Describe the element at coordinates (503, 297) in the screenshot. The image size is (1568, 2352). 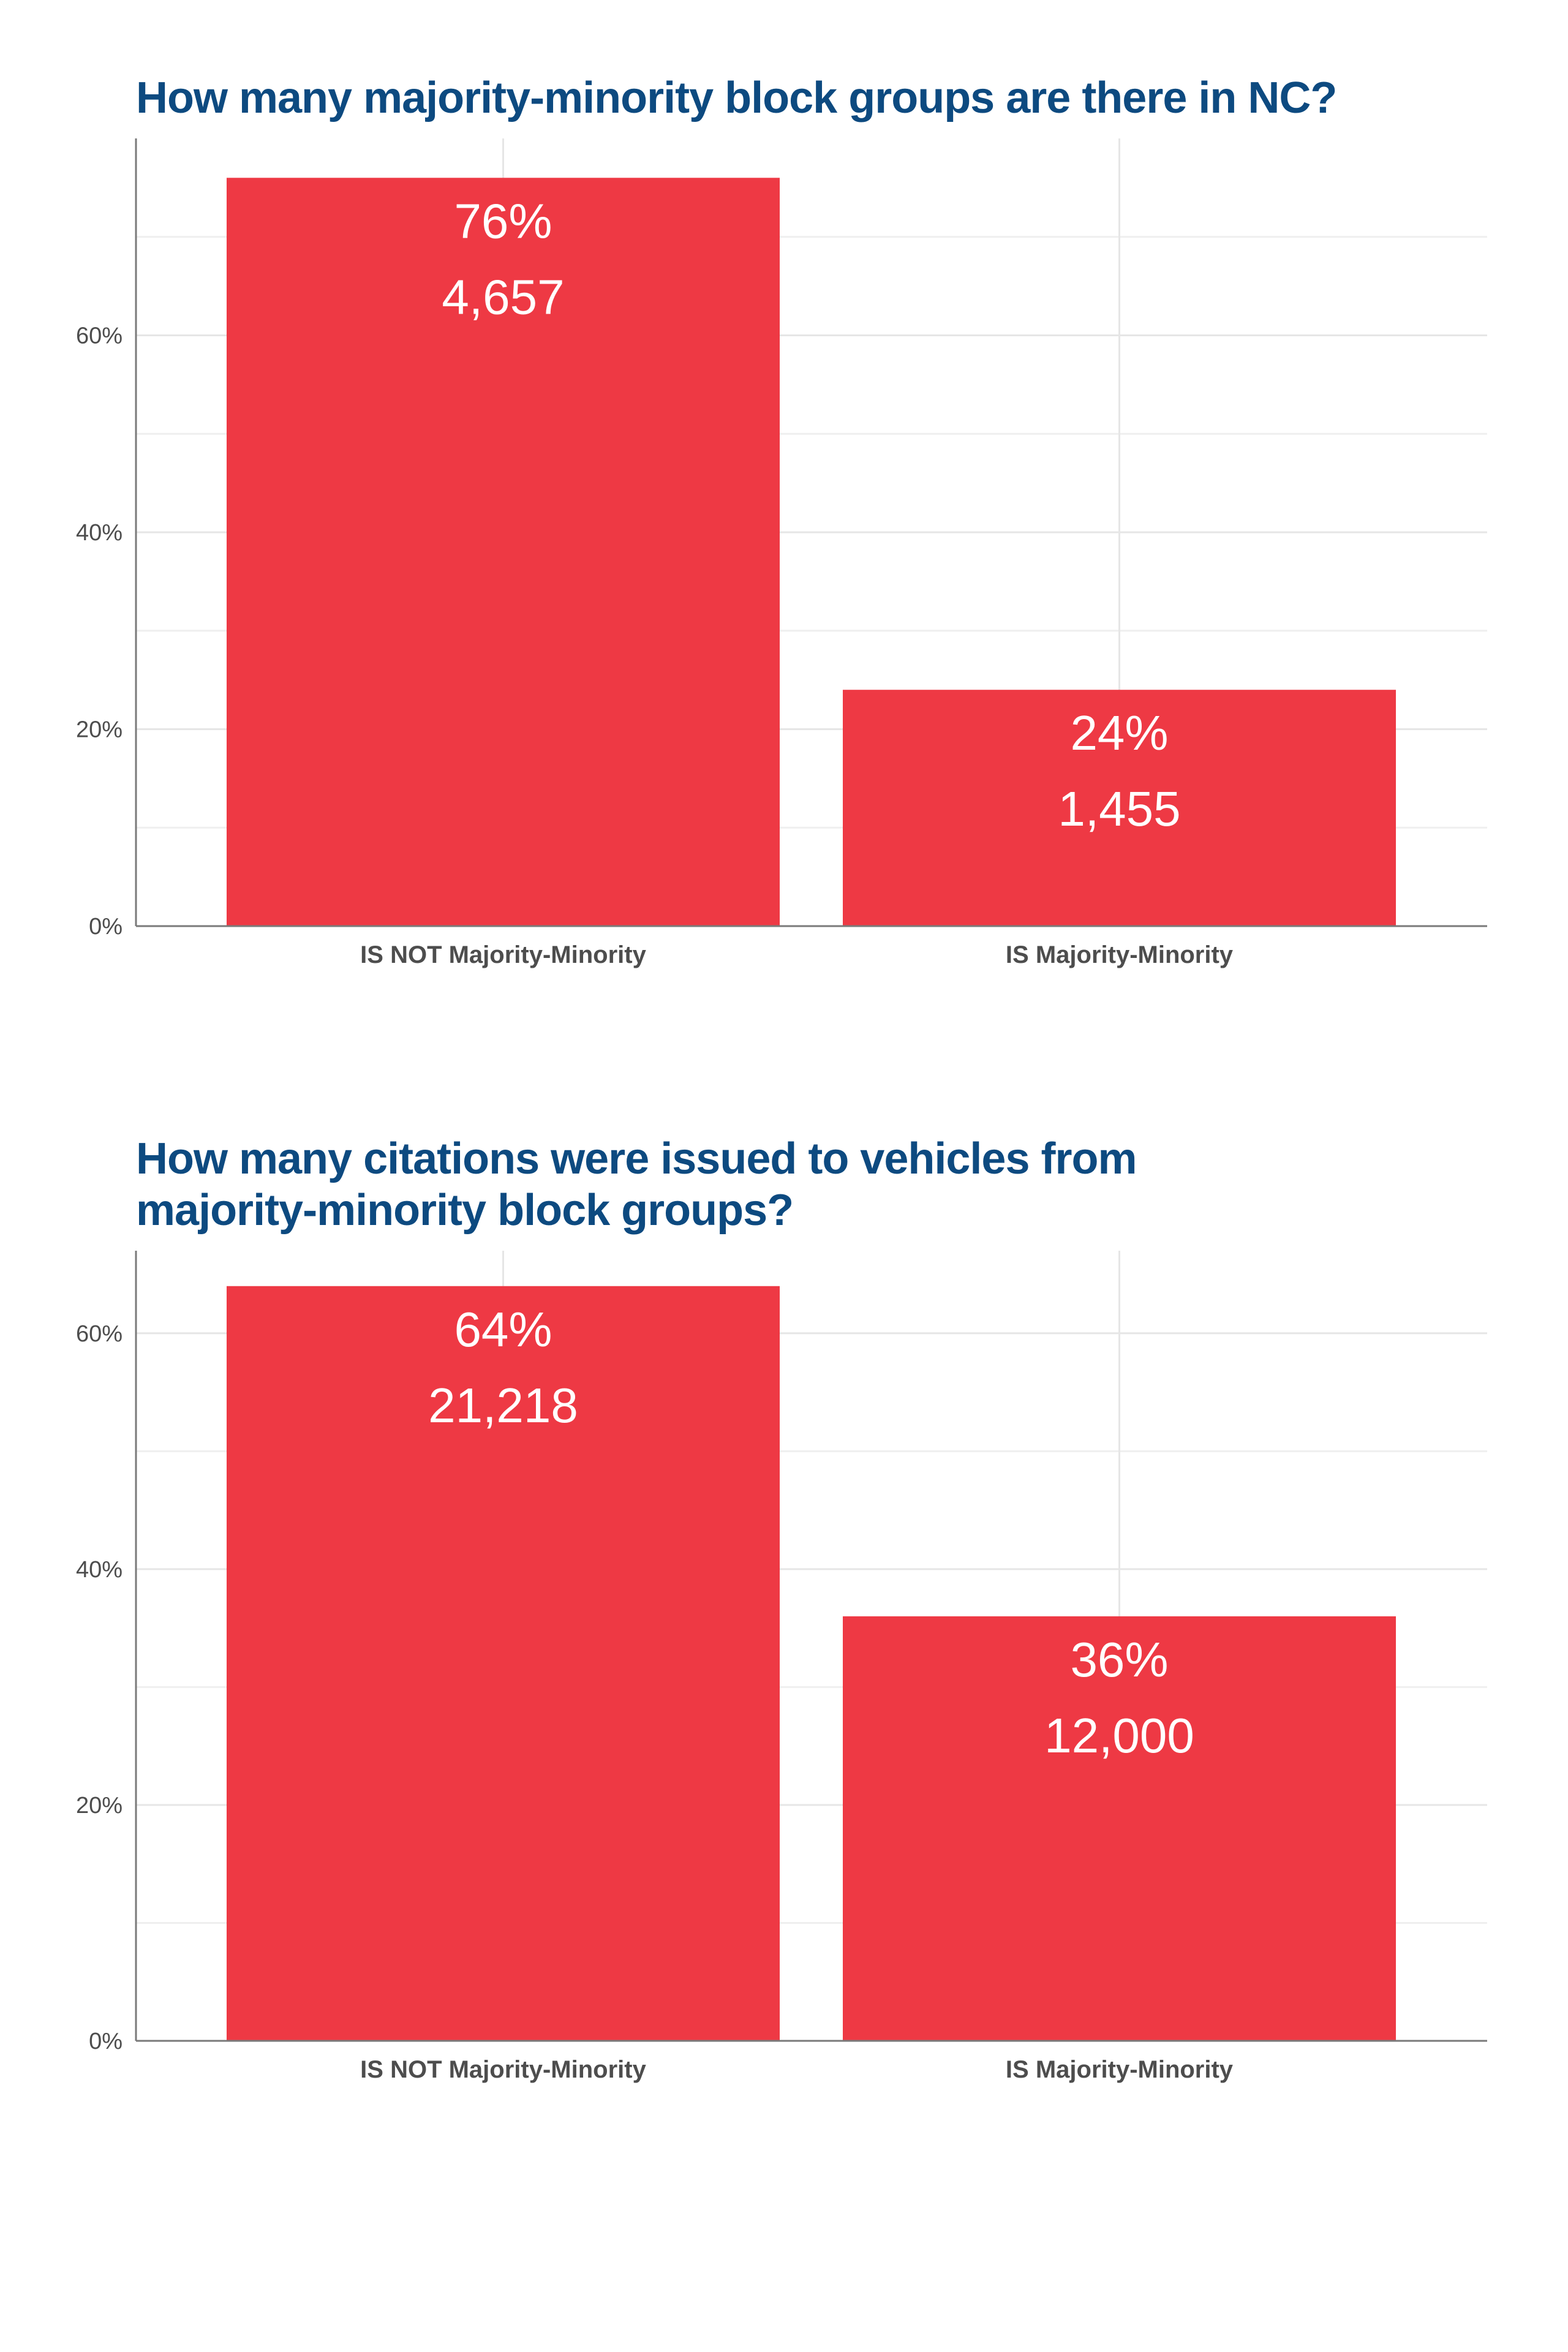
I see `bar-count-label: 4,657` at that location.